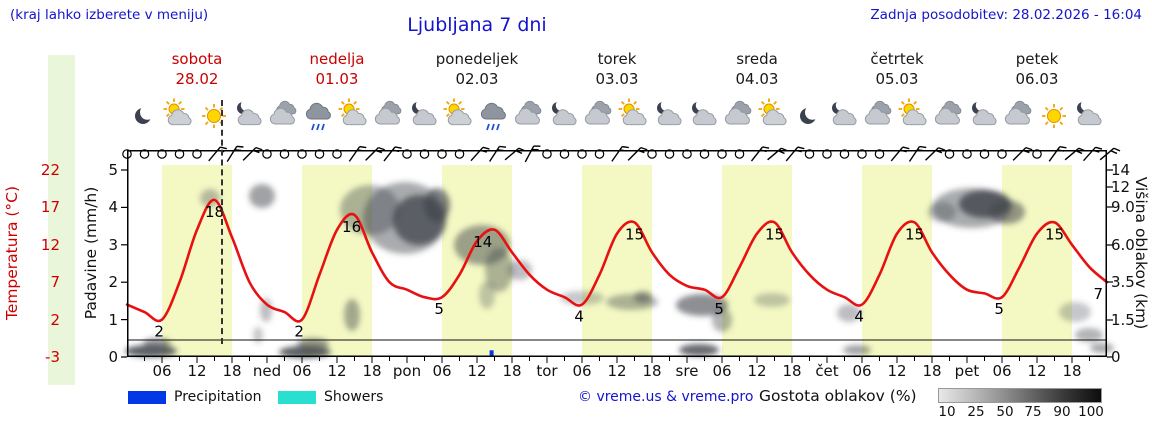 This screenshot has width=1152, height=443. I want to click on precip-tick-label: 2, so click(113, 282).